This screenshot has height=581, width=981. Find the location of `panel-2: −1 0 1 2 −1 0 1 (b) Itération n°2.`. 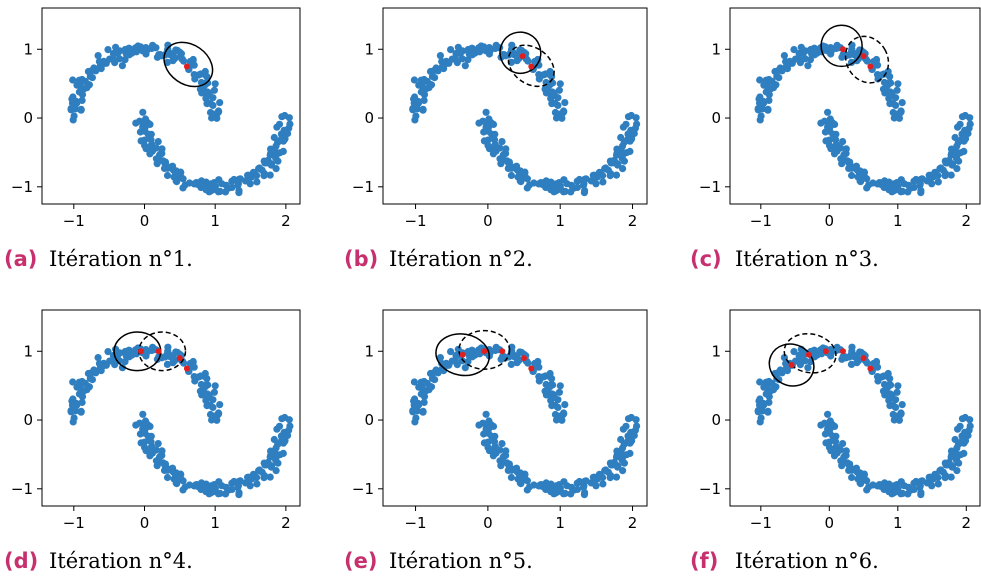

panel-2: −1 0 1 2 −1 0 1 (b) Itération n°2. is located at coordinates (496, 139).